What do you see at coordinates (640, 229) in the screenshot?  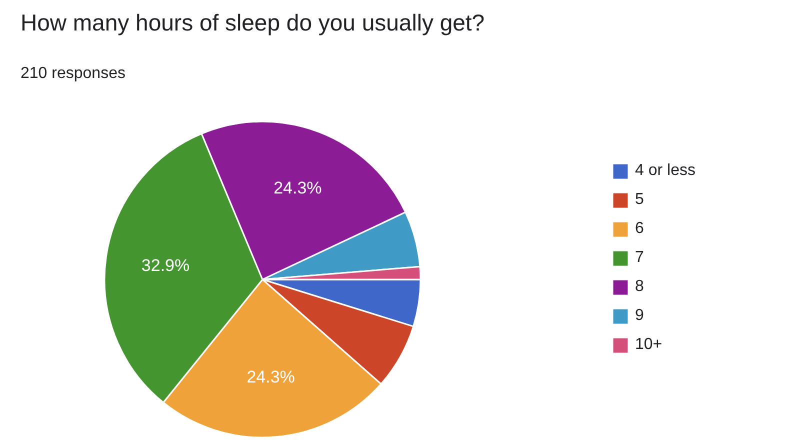 I see `legend-label: 6` at bounding box center [640, 229].